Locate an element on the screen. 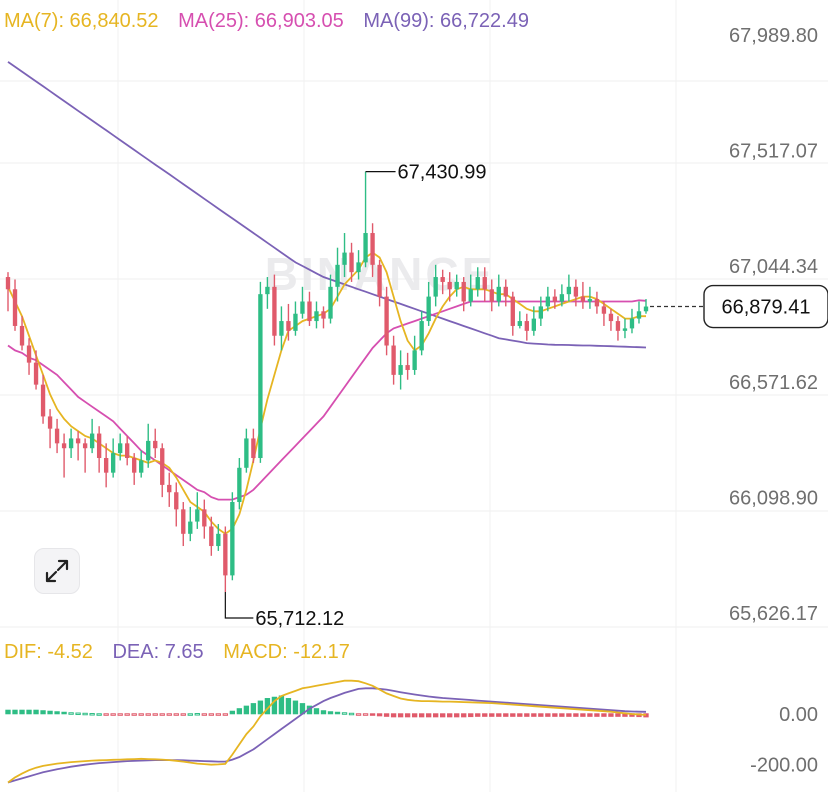 This screenshot has height=797, width=828. dif-legend: DIF: -4.52 is located at coordinates (48, 652).